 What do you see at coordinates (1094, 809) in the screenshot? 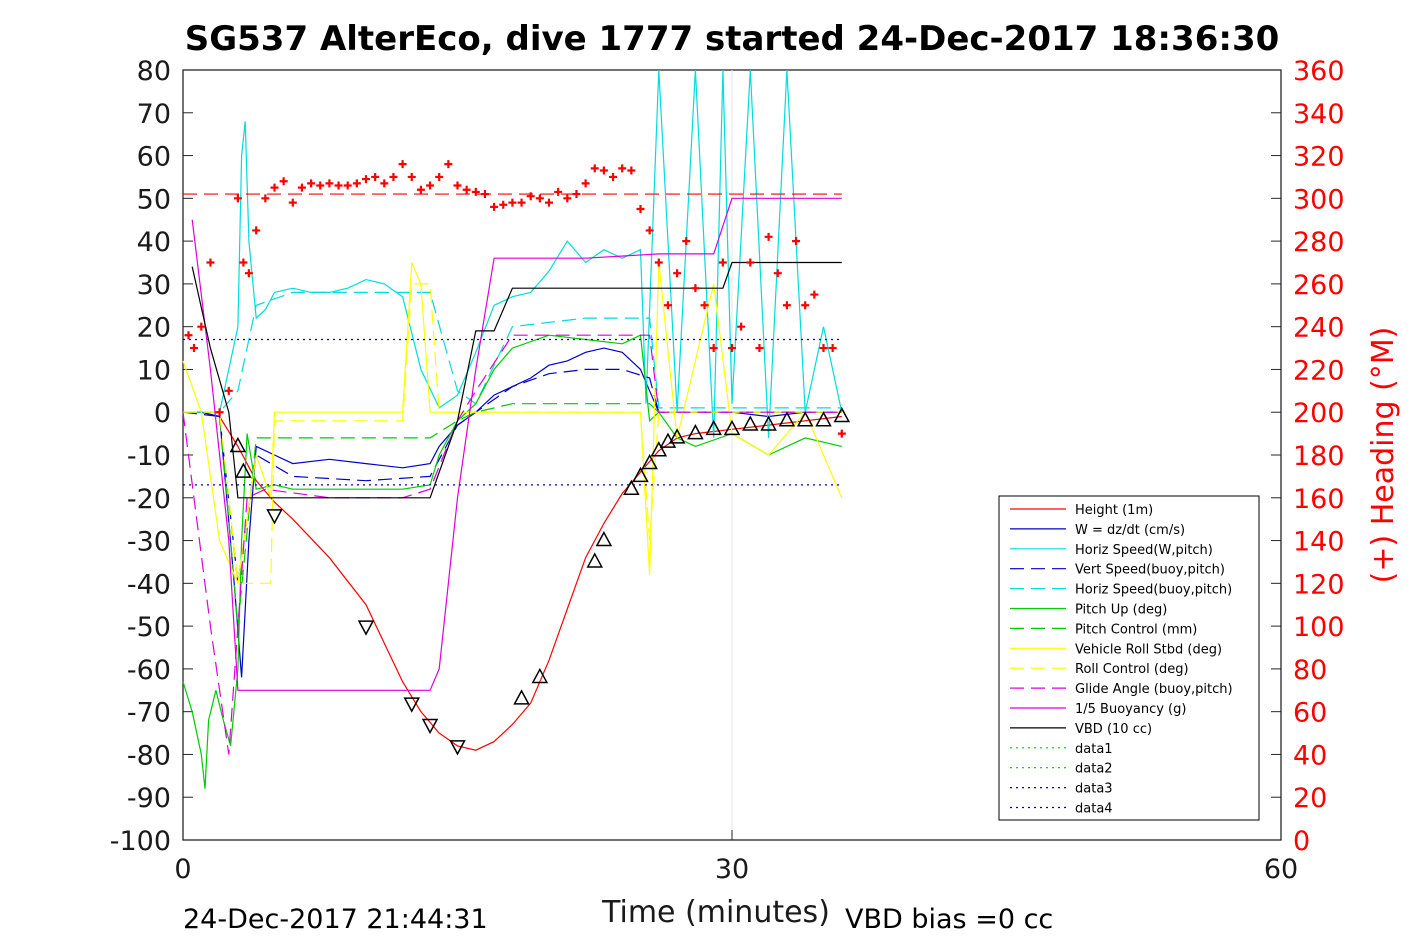
I see `legend-label: data4` at bounding box center [1094, 809].